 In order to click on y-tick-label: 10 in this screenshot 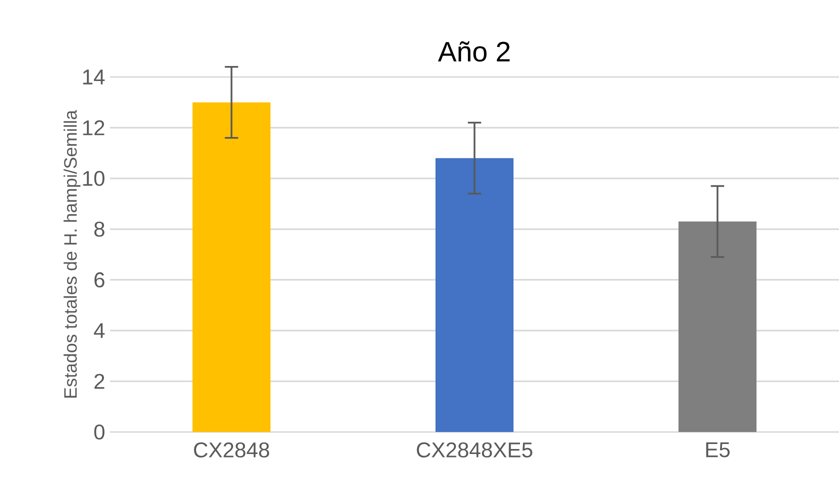, I will do `click(93, 178)`.